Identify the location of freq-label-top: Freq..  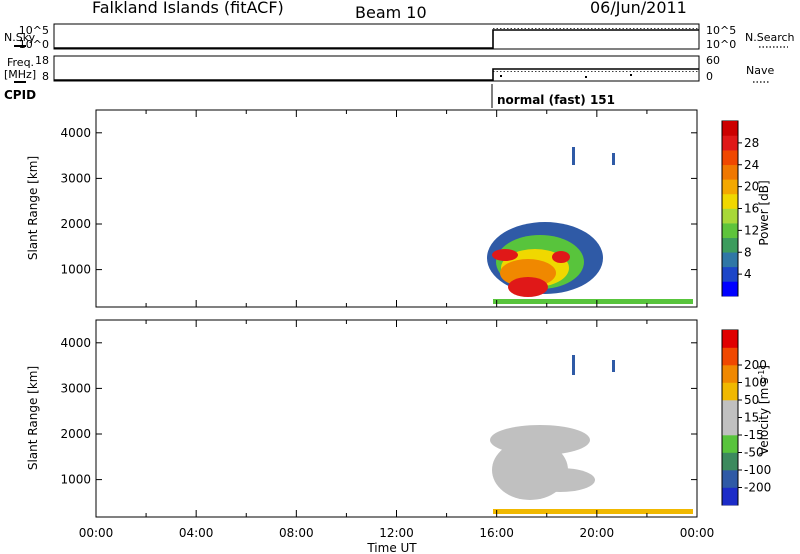
(20, 62).